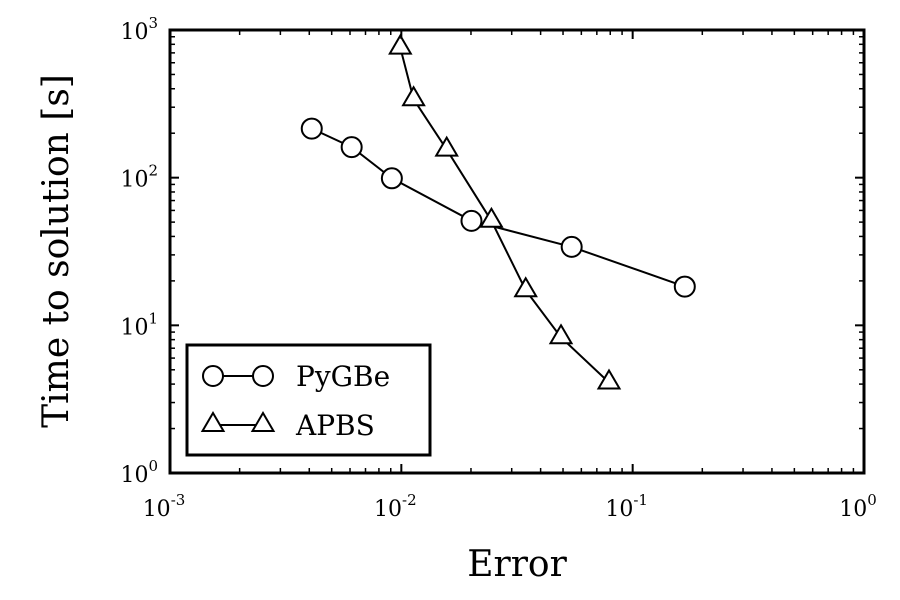 The height and width of the screenshot is (600, 900). I want to click on x-tick-label: 10⁰, so click(858, 506).